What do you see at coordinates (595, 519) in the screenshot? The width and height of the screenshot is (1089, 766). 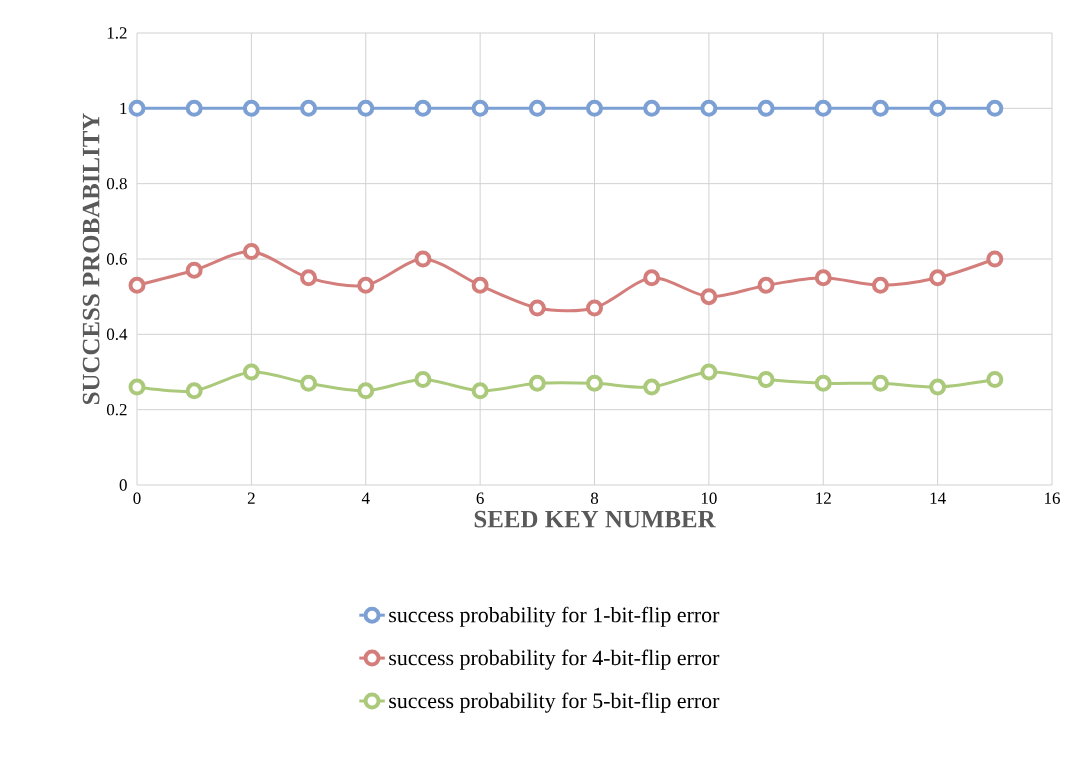 I see `x-axis-title: SEED KEY NUMBER` at bounding box center [595, 519].